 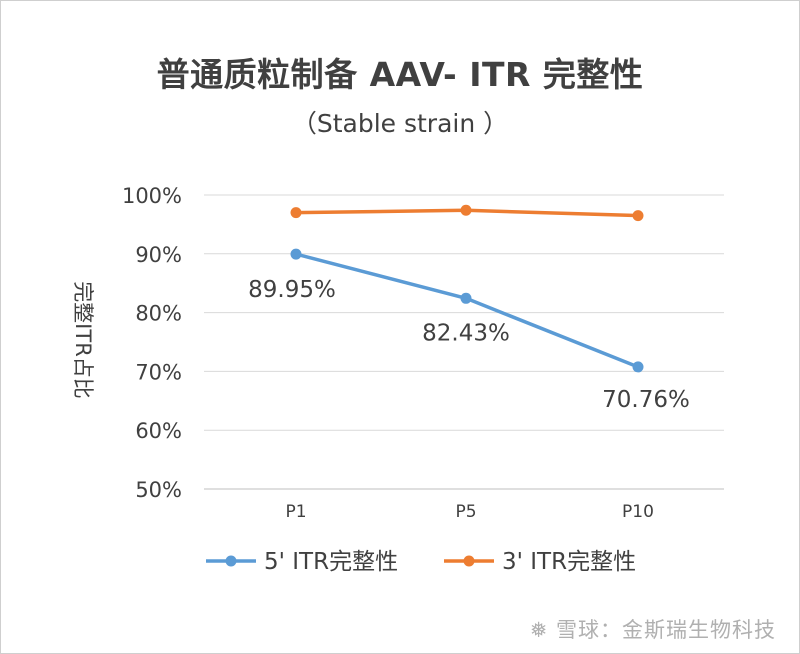 I want to click on series-lines, so click(x=467, y=288).